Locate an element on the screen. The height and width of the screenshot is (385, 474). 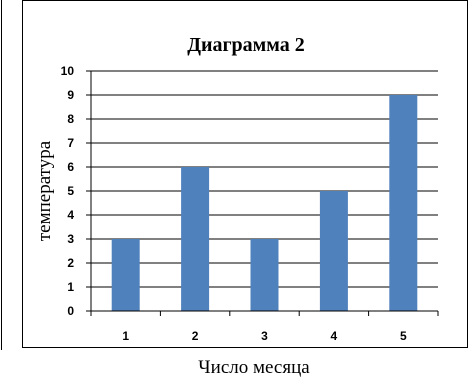
y-tick-label: 7 is located at coordinates (70, 143).